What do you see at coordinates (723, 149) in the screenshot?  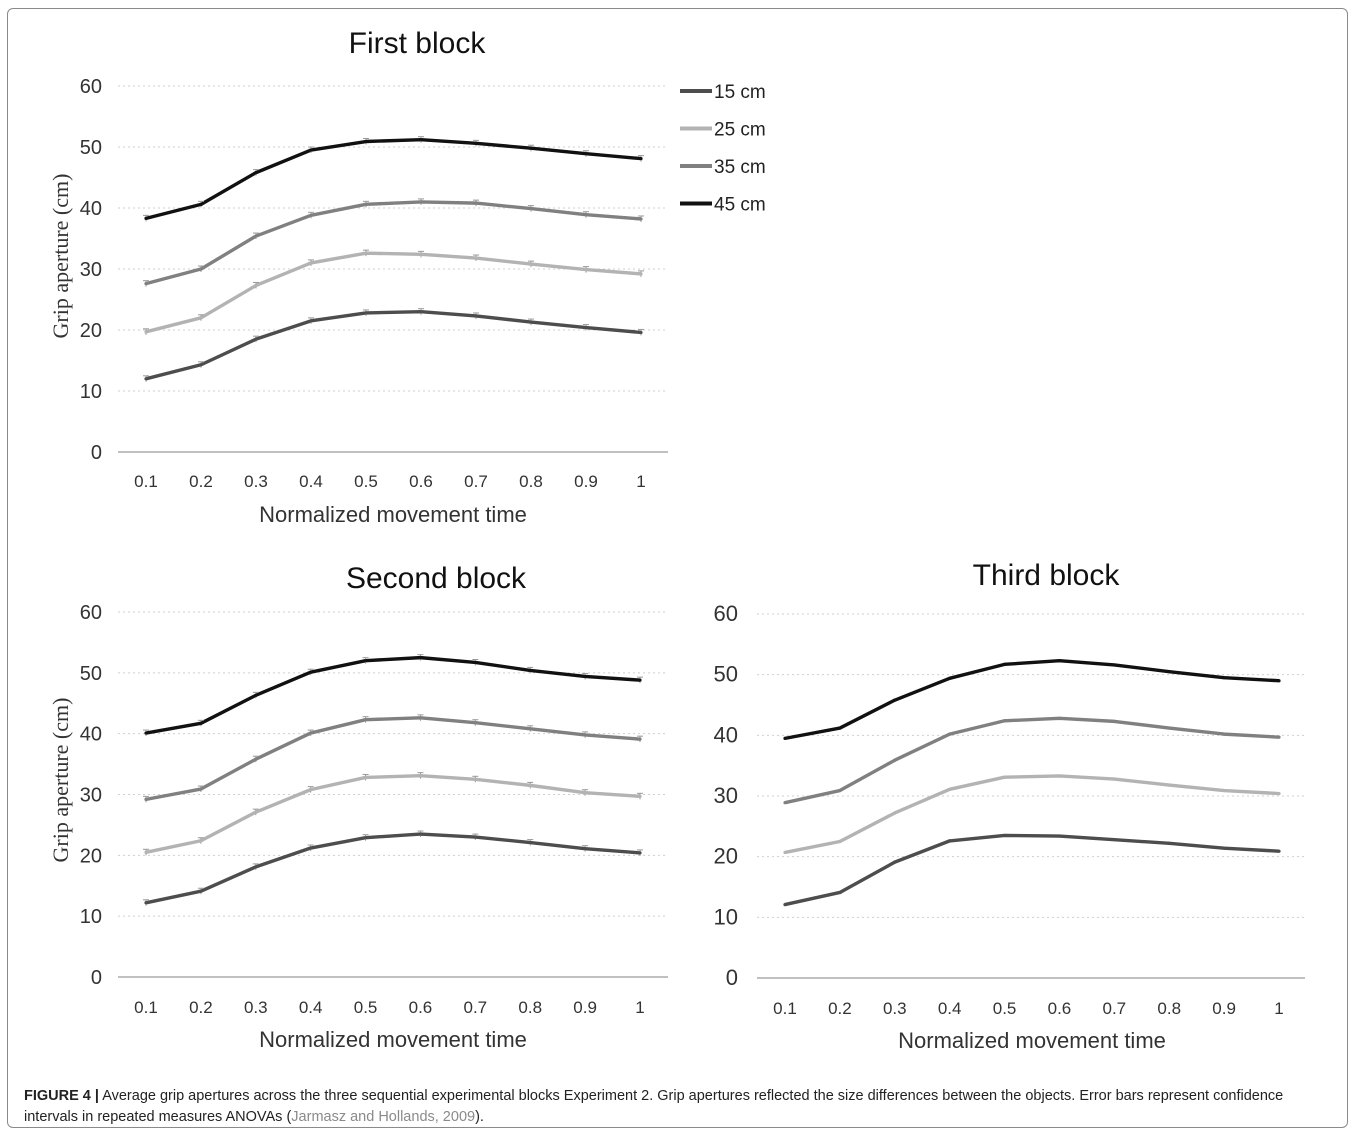 I see `legend: 15 cm 25 cm 35 cm 45 cm` at bounding box center [723, 149].